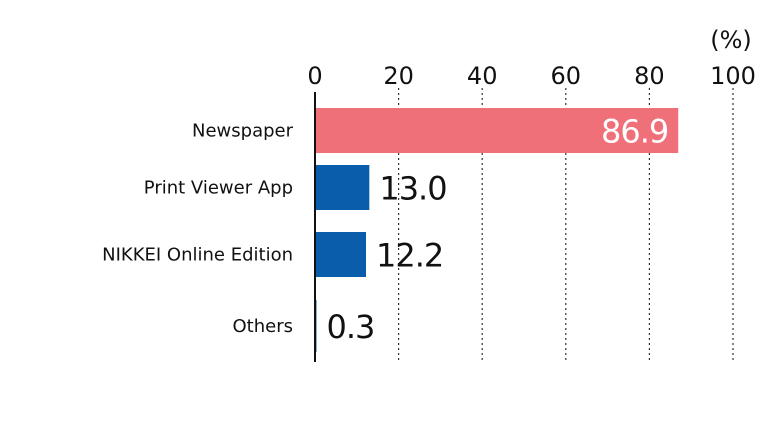  What do you see at coordinates (398, 76) in the screenshot?
I see `x-tick-label: 20` at bounding box center [398, 76].